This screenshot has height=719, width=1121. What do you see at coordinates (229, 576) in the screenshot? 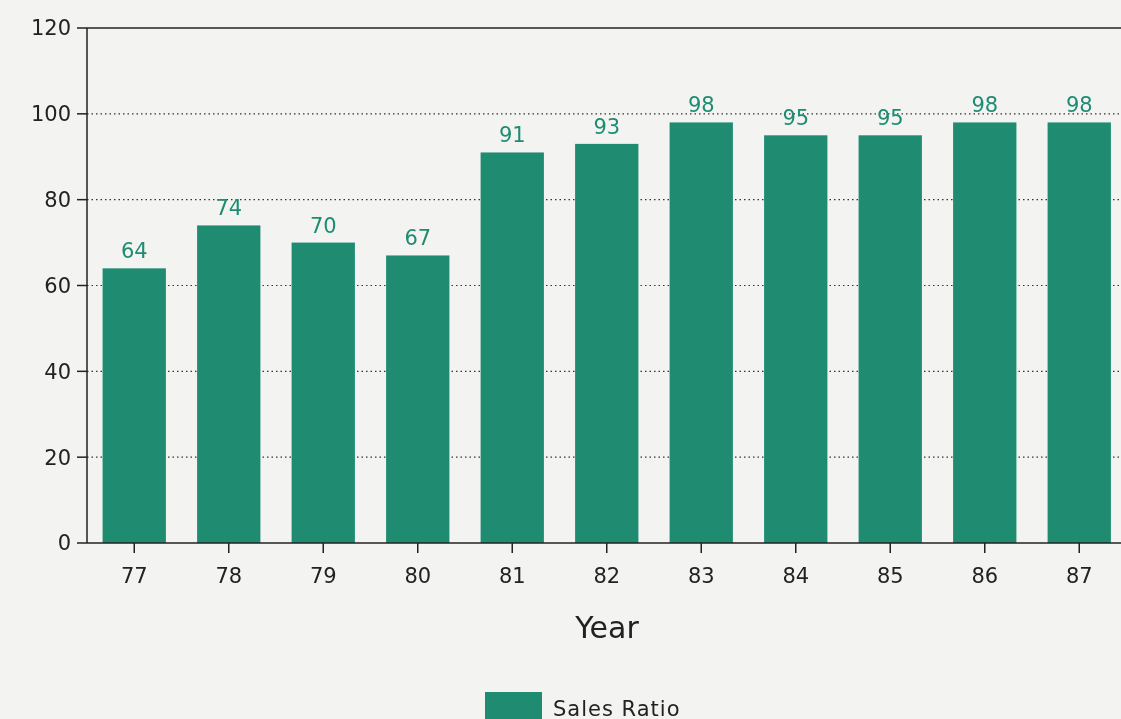
I see `x-tick-label: 78` at bounding box center [229, 576].